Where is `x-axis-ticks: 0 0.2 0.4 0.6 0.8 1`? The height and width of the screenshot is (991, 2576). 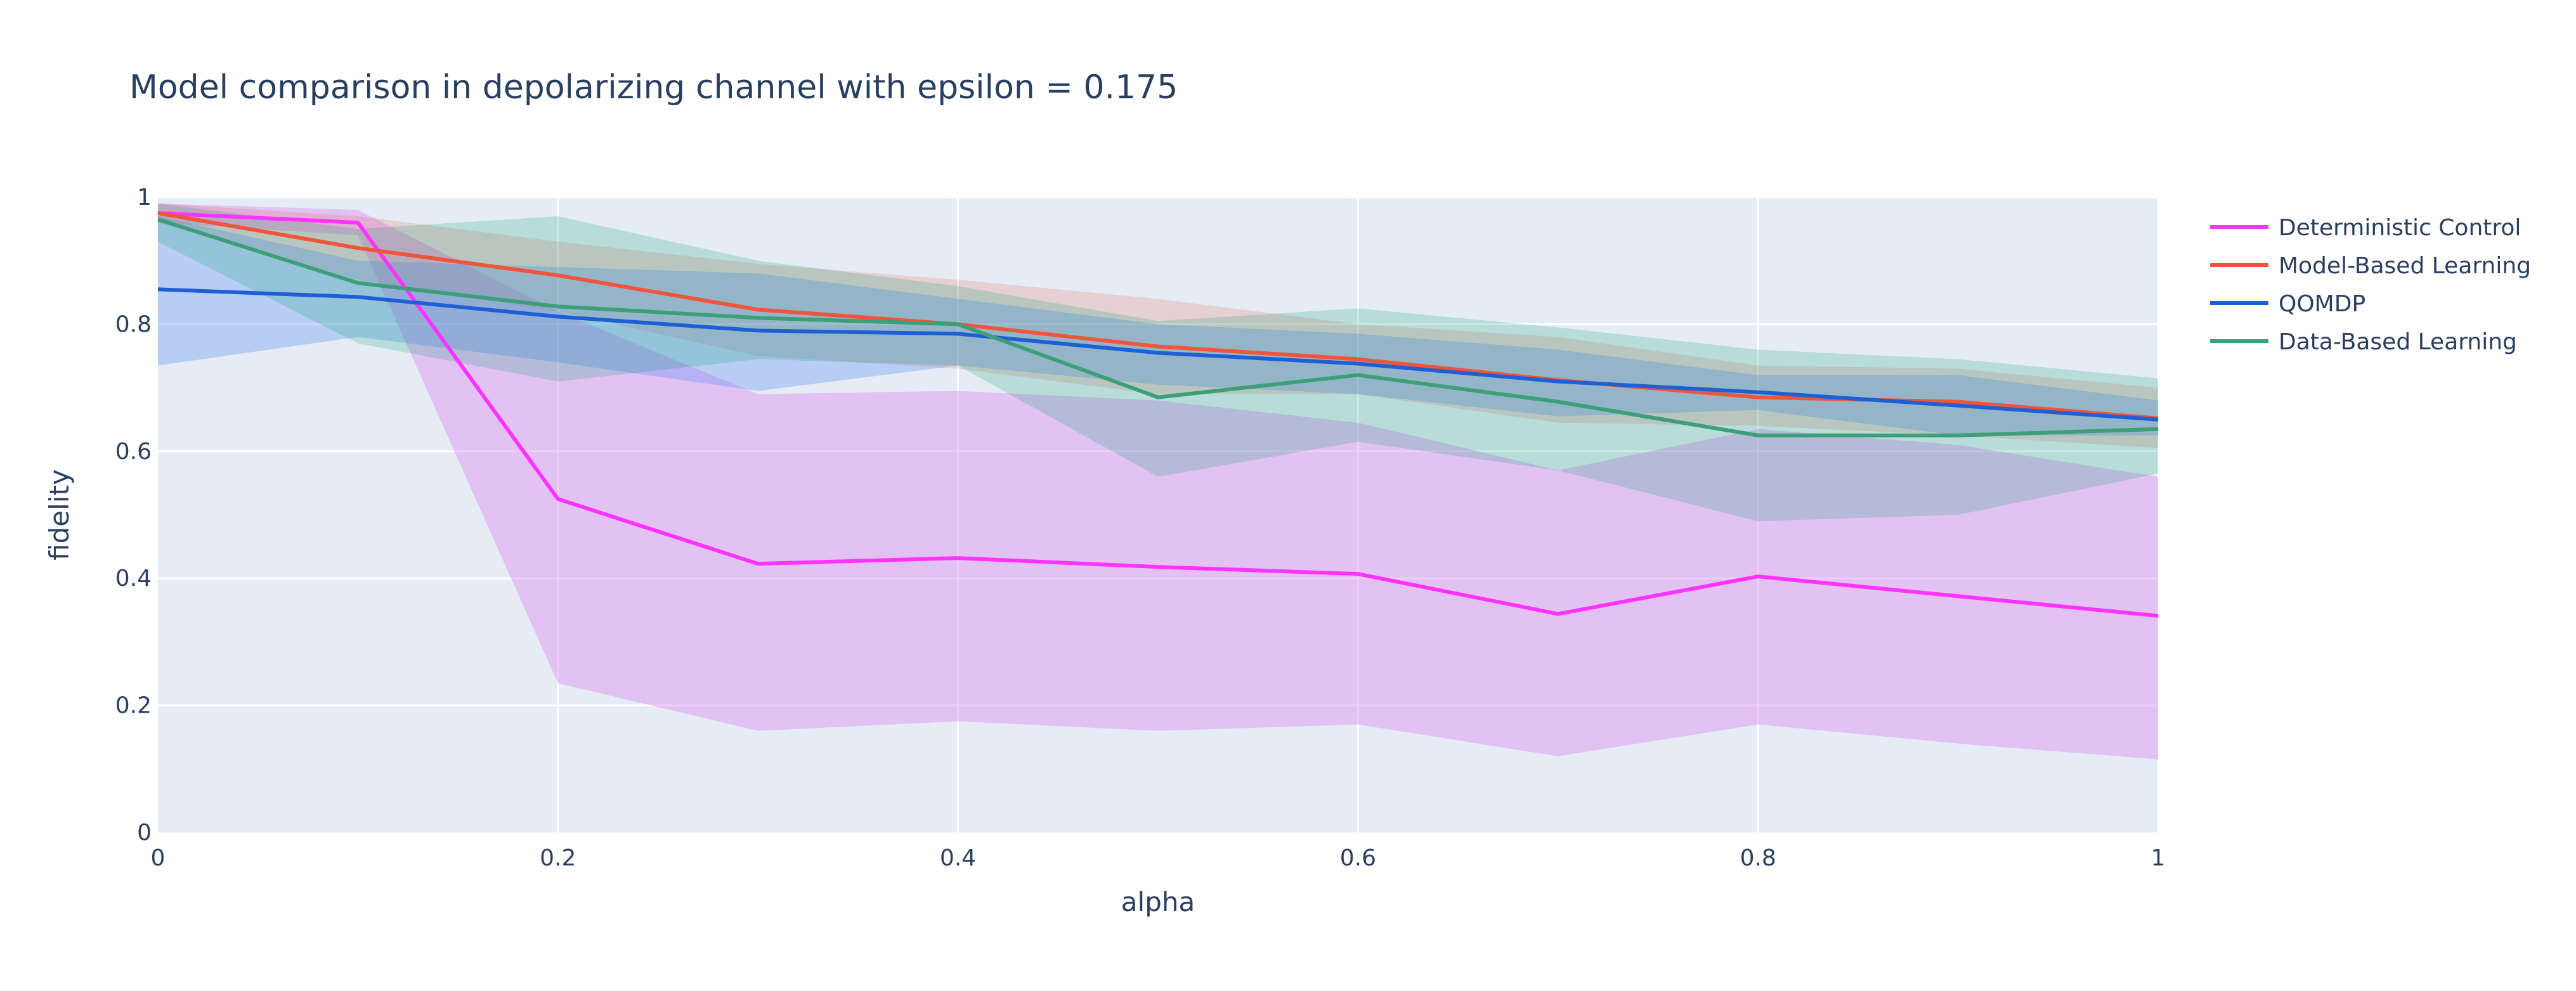 x-axis-ticks: 0 0.2 0.4 0.6 0.8 1 is located at coordinates (1158, 858).